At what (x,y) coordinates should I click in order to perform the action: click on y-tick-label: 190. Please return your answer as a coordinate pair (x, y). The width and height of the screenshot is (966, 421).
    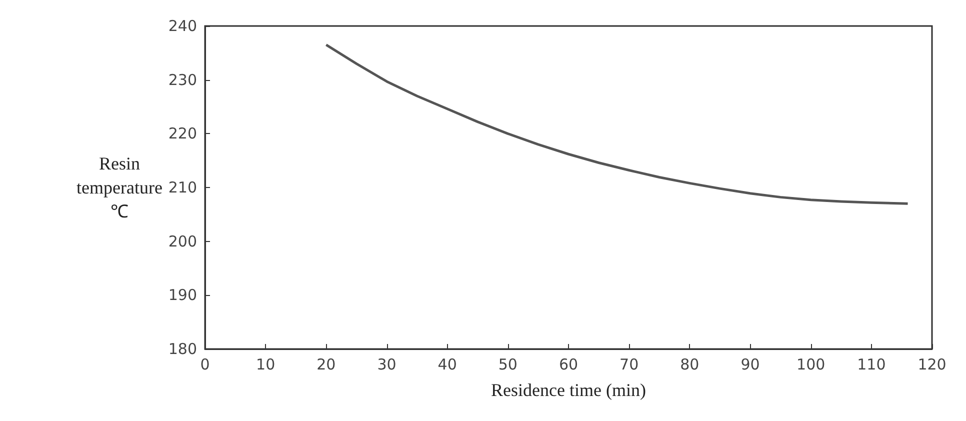
    Looking at the image, I should click on (182, 295).